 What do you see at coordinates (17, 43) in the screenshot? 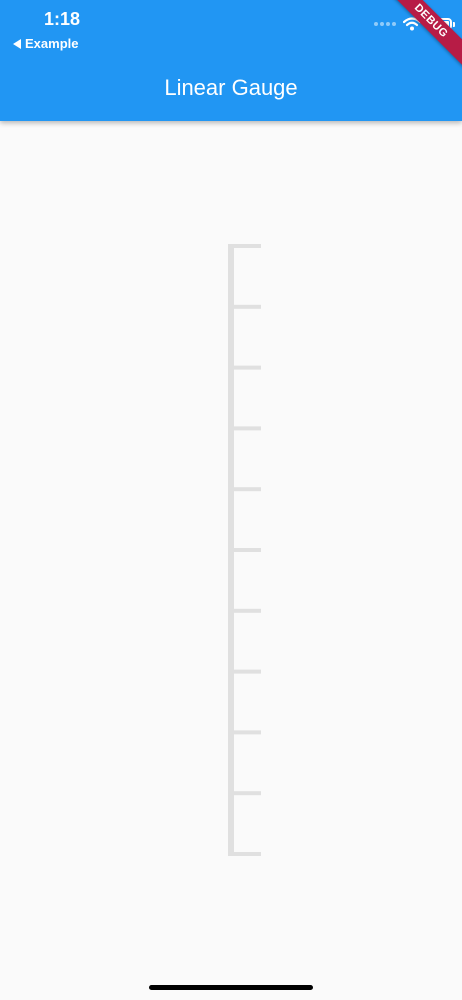
I see `back-arrow-icon` at bounding box center [17, 43].